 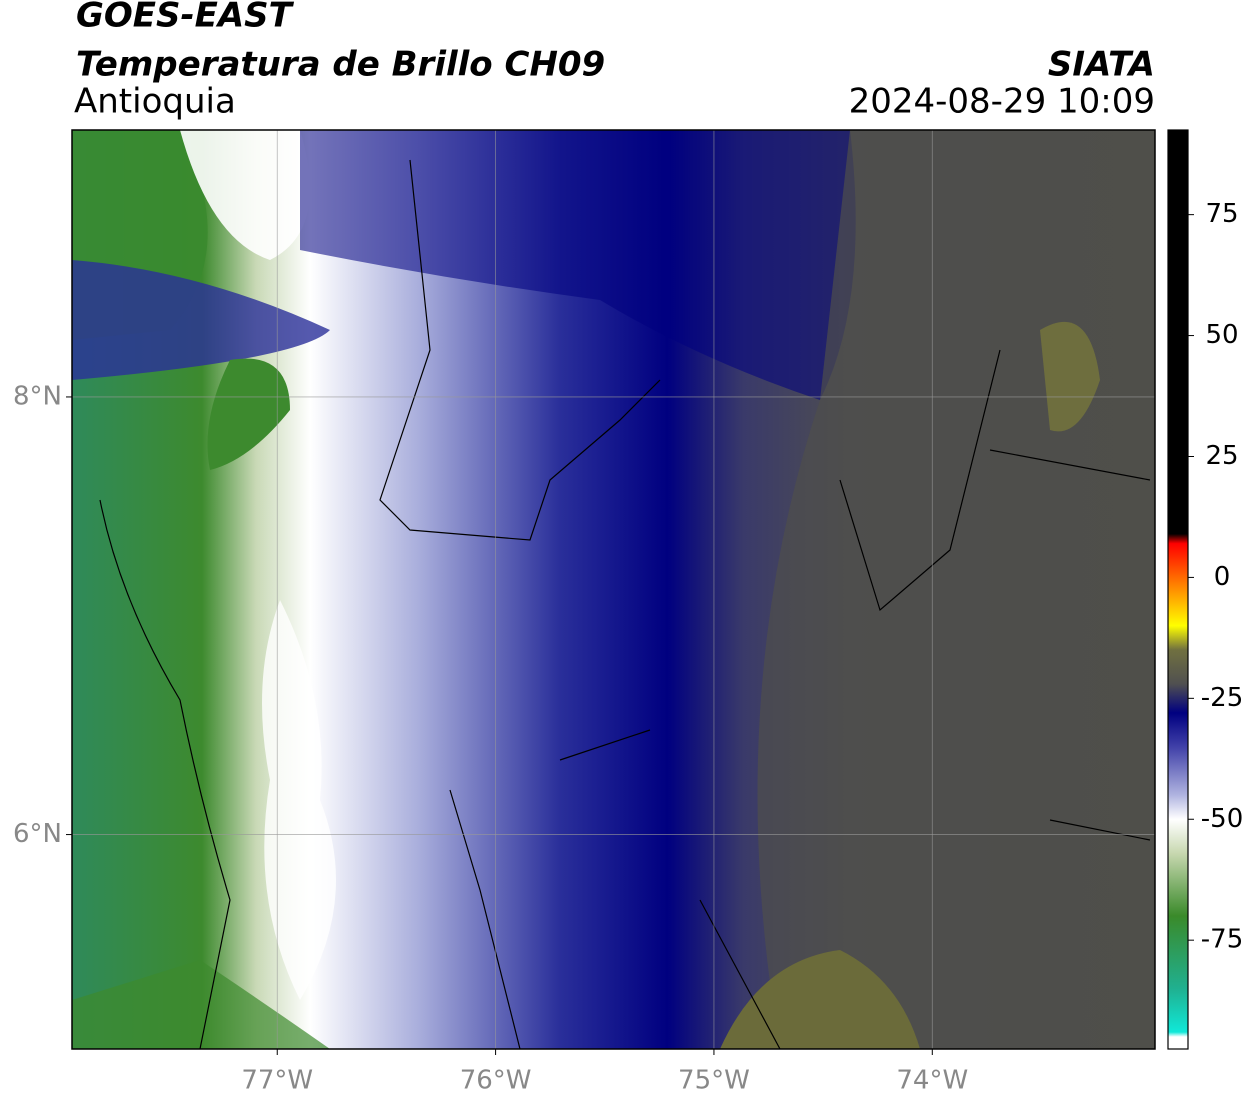 What do you see at coordinates (1002, 102) in the screenshot?
I see `datetime: 2024-08-29 10:09` at bounding box center [1002, 102].